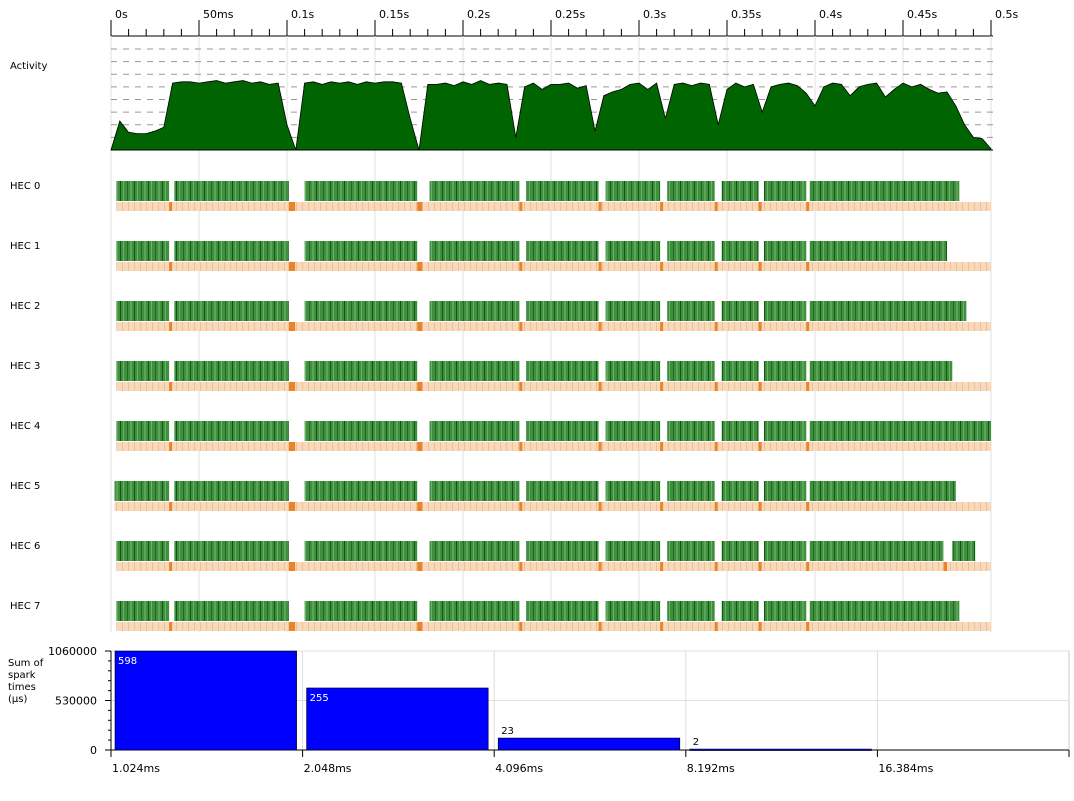 The height and width of the screenshot is (801, 1074). What do you see at coordinates (570, 14) in the screenshot?
I see `time-tick-label: 0.25s` at bounding box center [570, 14].